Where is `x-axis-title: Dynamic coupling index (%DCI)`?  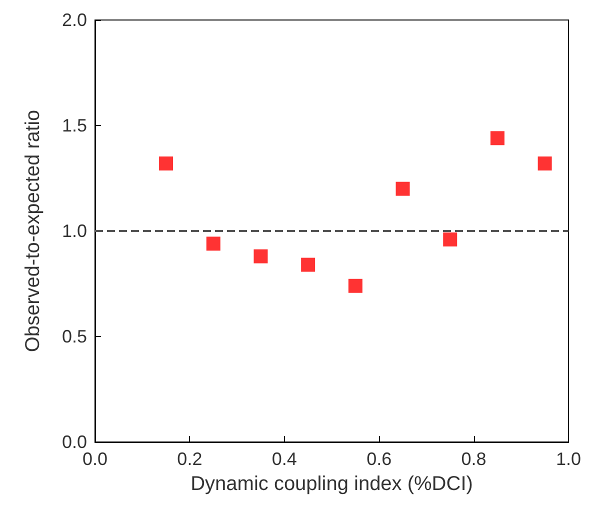
x-axis-title: Dynamic coupling index (%DCI) is located at coordinates (331, 484).